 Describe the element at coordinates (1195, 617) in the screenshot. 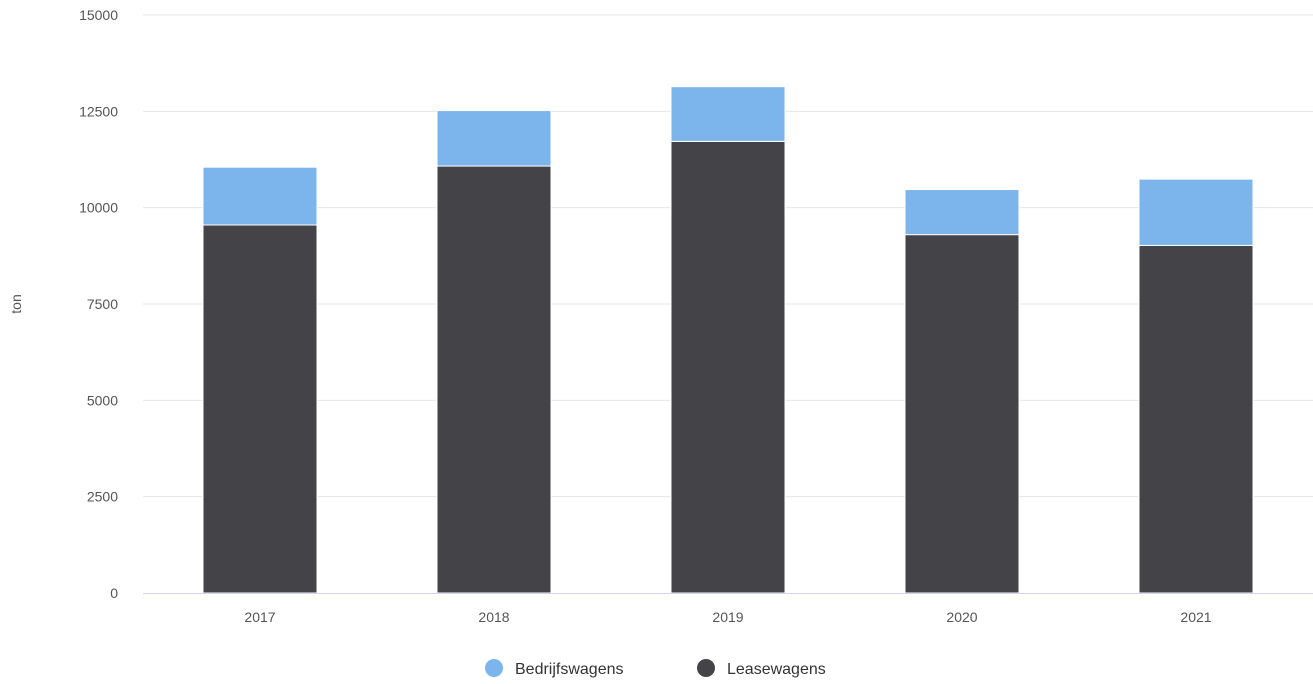

I see `x-tick-label: 2021` at that location.